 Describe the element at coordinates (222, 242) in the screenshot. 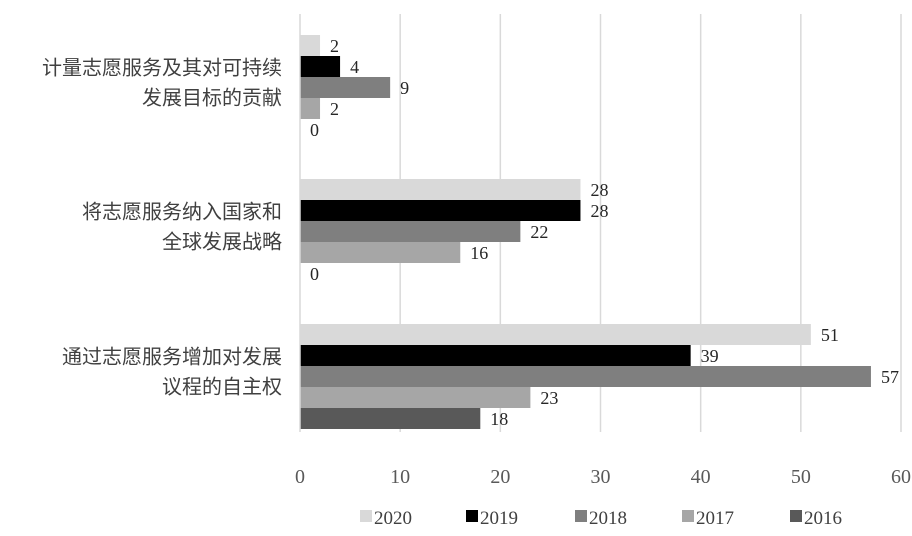

I see `category-label-2-line-2: 全球发展战略` at that location.